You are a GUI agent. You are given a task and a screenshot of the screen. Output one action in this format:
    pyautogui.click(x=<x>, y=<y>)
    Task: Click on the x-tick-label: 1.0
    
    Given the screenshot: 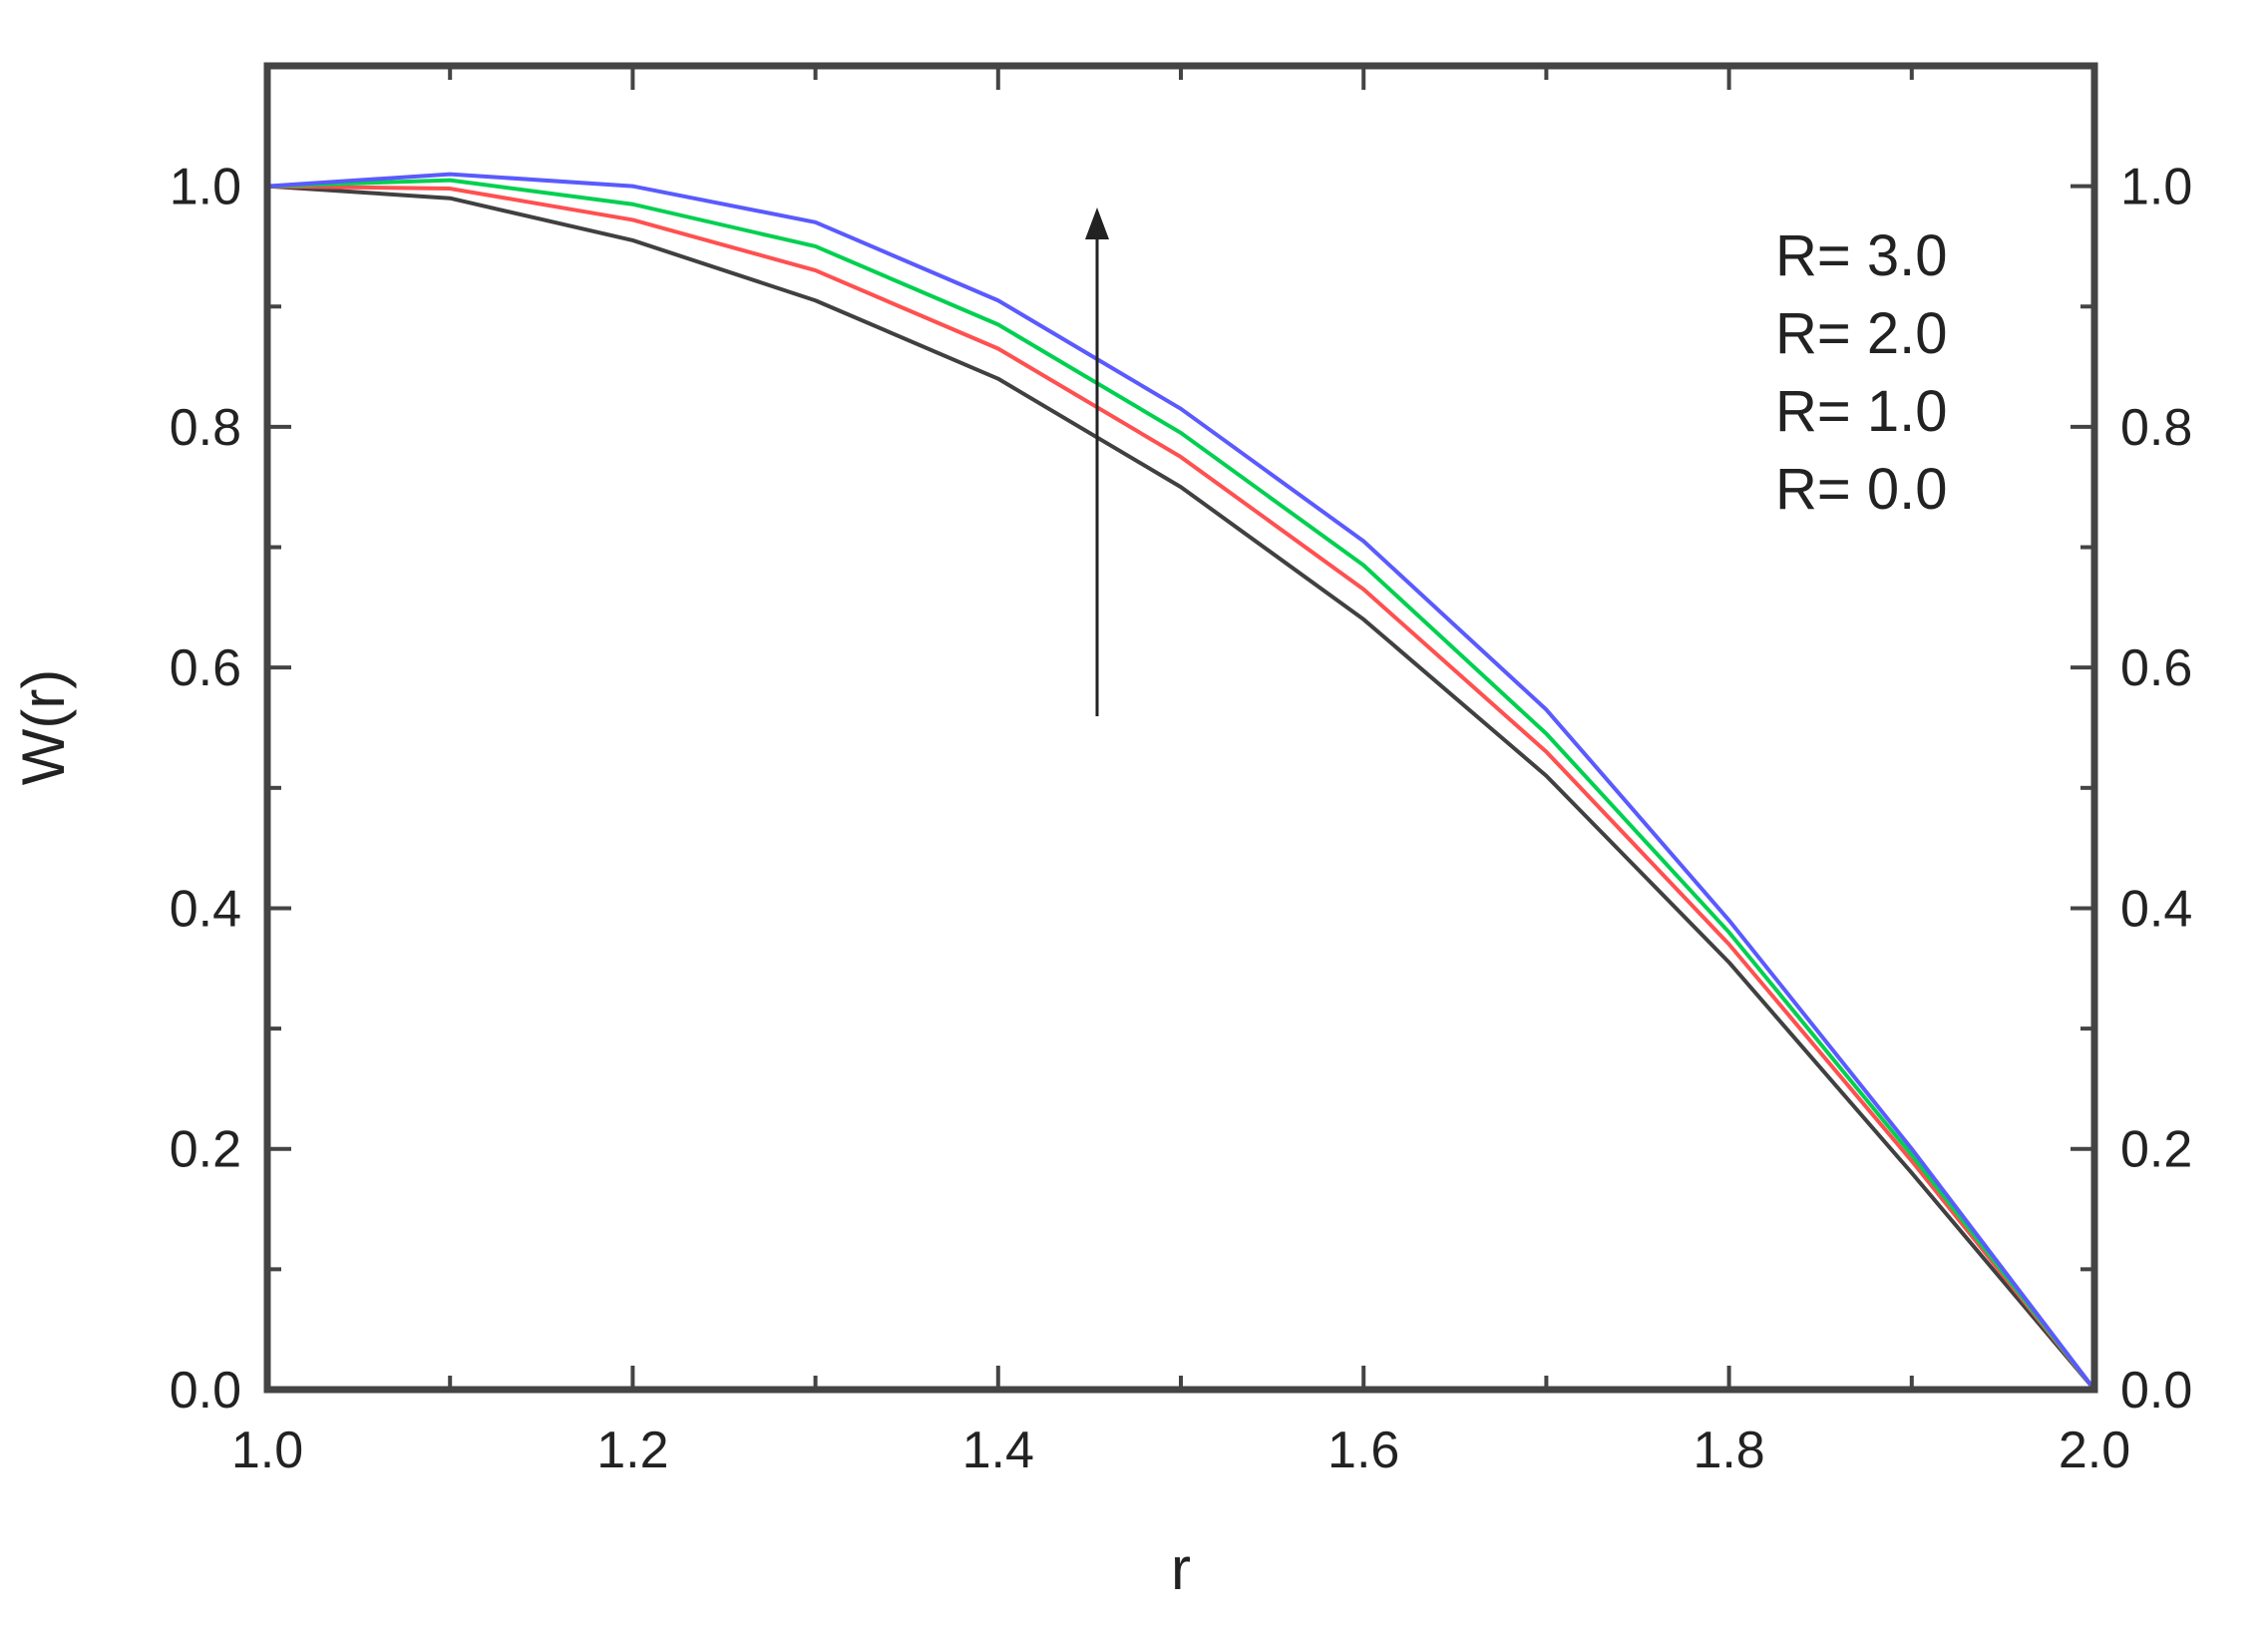 What is the action you would take?
    pyautogui.click(x=267, y=1450)
    